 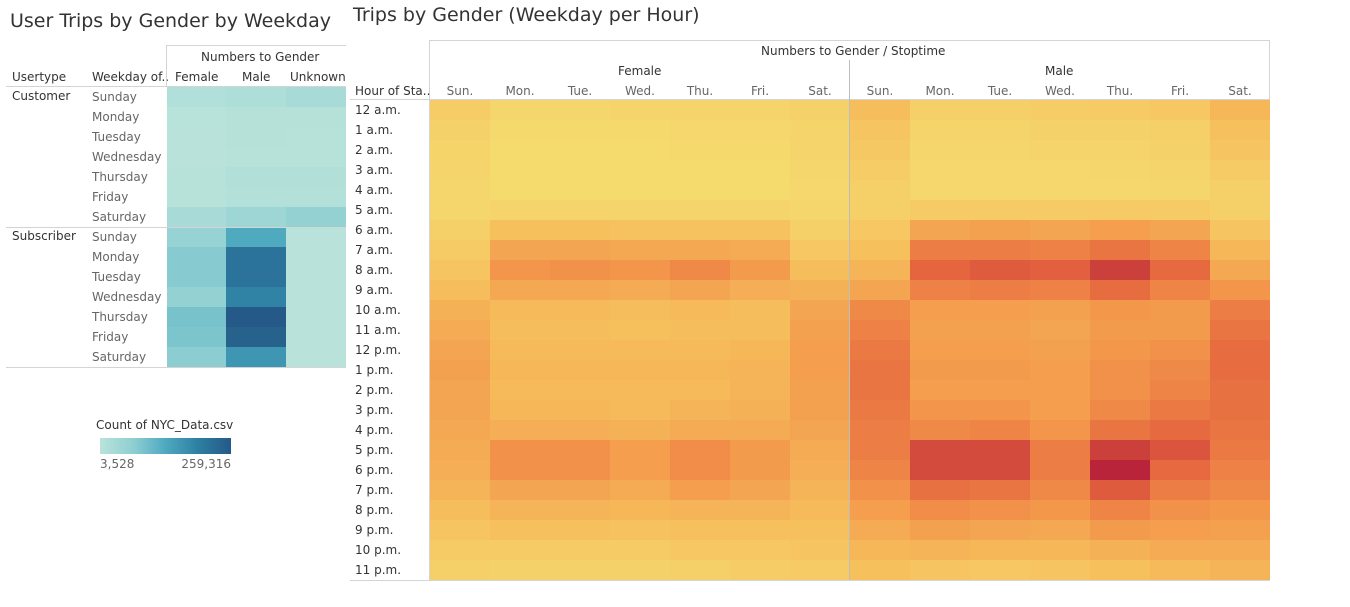 I want to click on legend-max-label: 259,316, so click(x=206, y=464).